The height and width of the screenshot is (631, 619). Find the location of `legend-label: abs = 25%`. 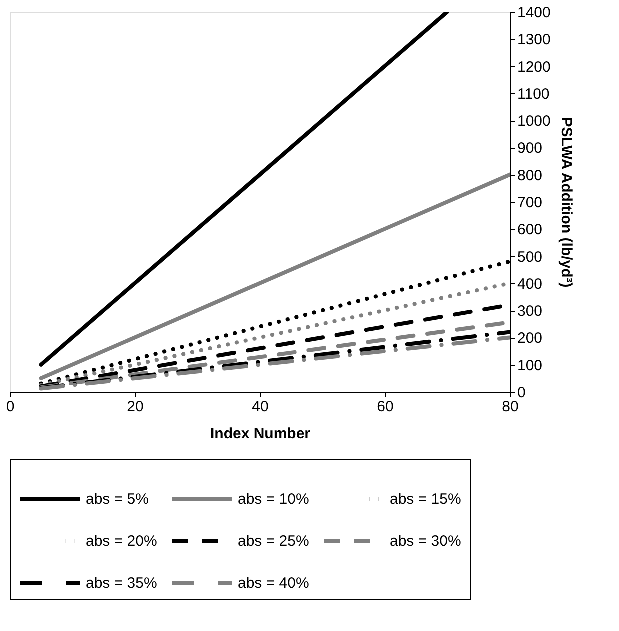

legend-label: abs = 25% is located at coordinates (274, 541).